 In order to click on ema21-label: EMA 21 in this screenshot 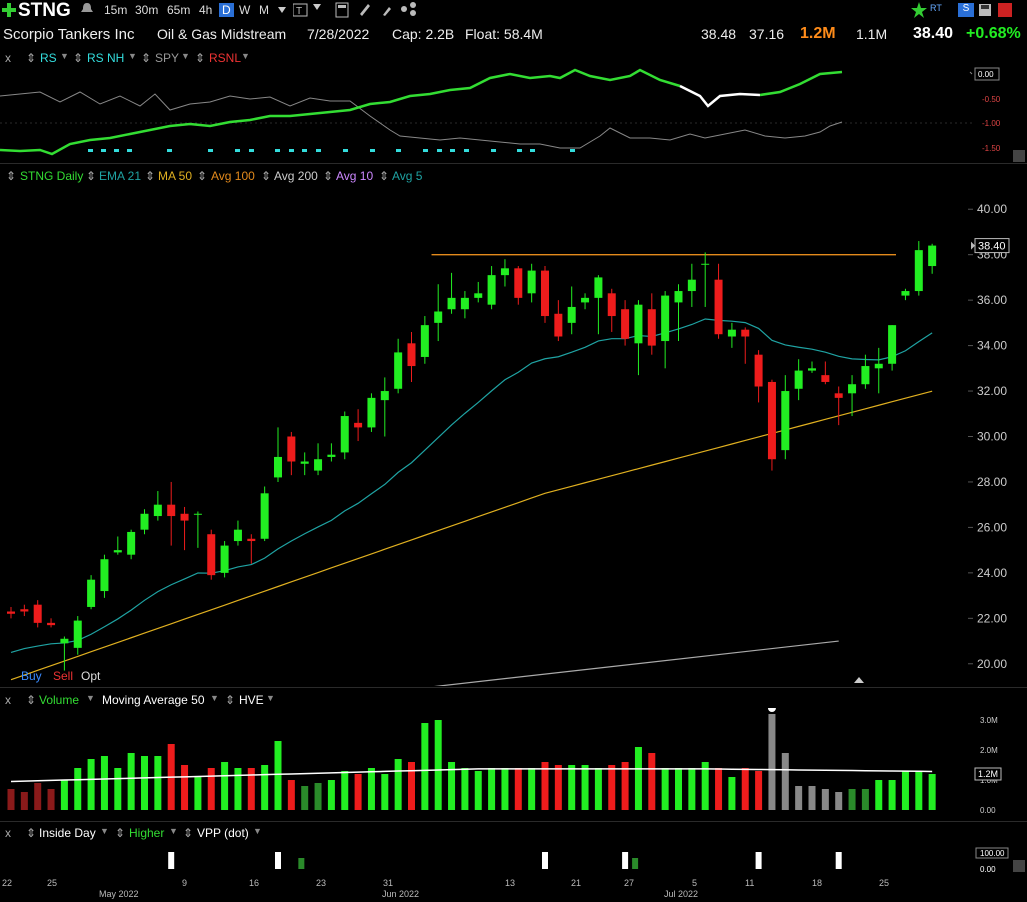, I will do `click(120, 176)`.